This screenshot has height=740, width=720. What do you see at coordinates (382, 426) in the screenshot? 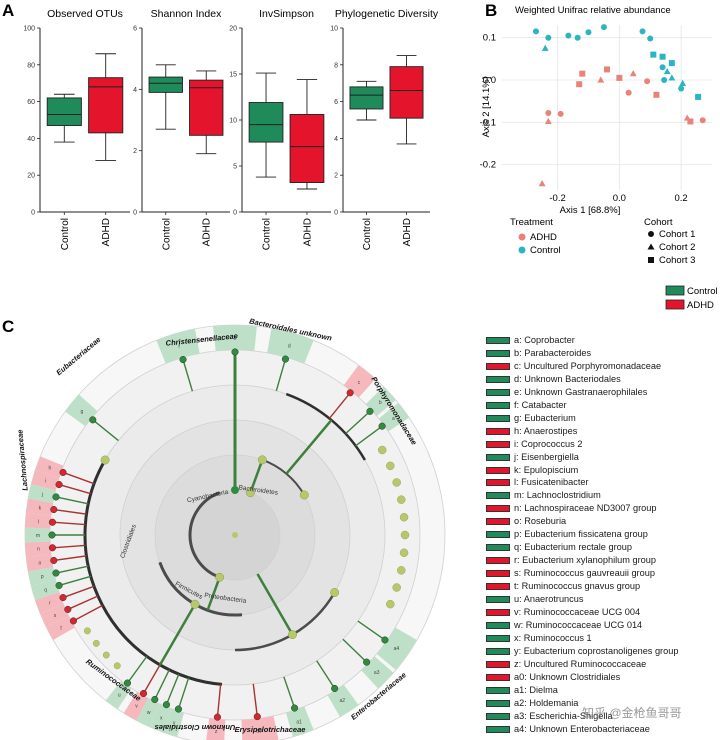
I see `tip-node-a` at bounding box center [382, 426].